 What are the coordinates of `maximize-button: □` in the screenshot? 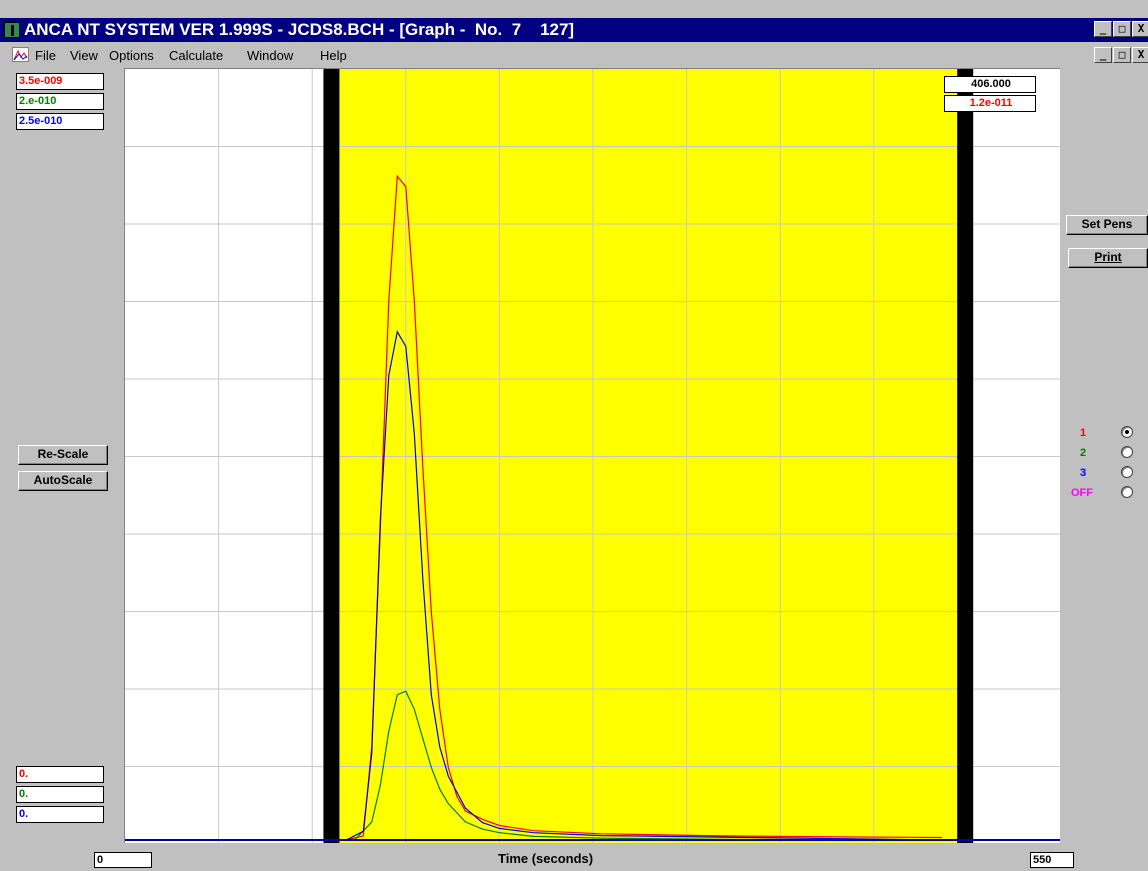 It's located at (1122, 29).